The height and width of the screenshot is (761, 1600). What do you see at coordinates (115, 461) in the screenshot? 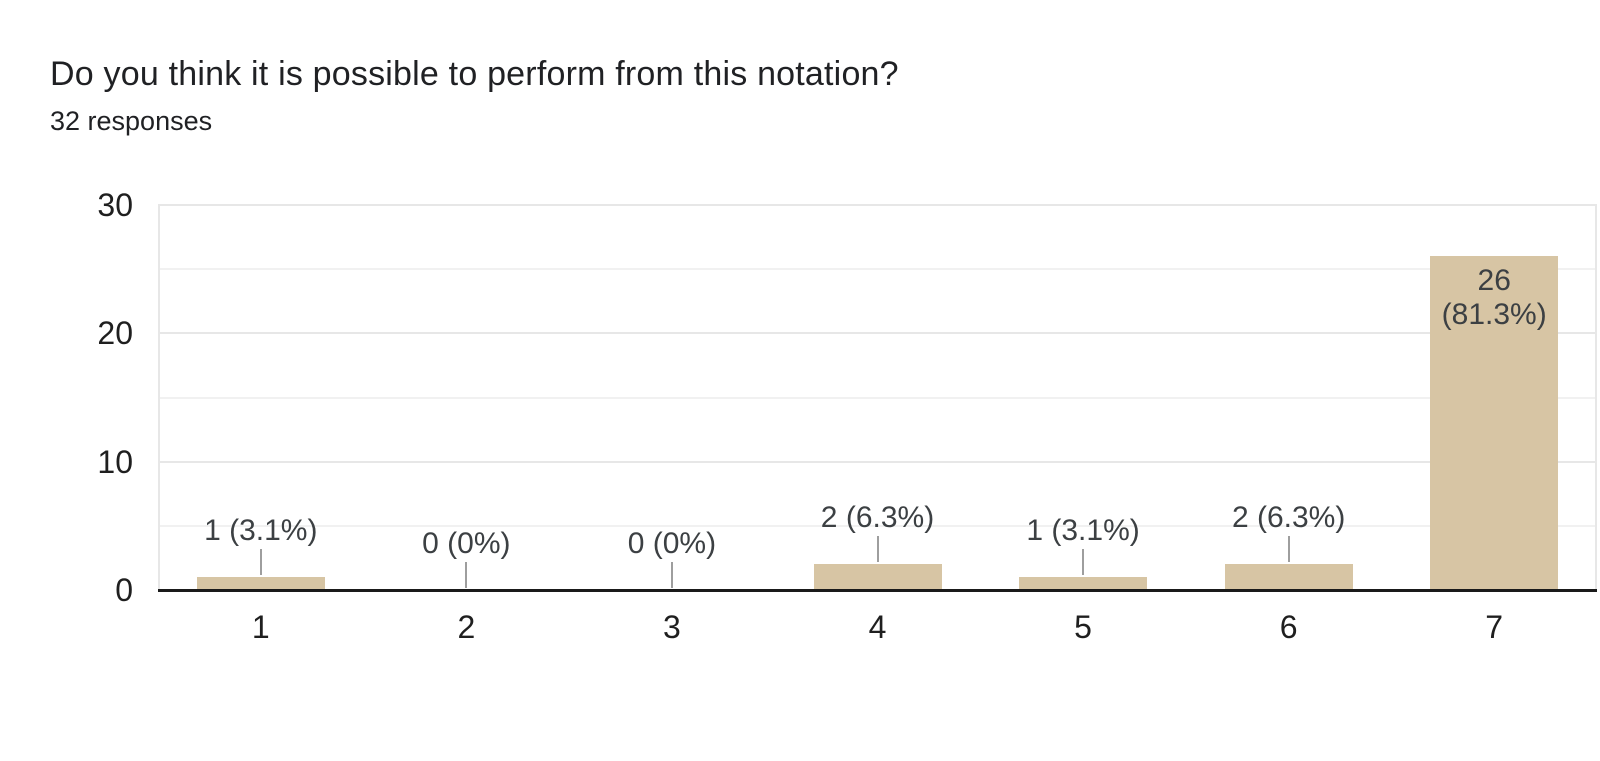
I see `y-axis-tick-label: 10` at bounding box center [115, 461].